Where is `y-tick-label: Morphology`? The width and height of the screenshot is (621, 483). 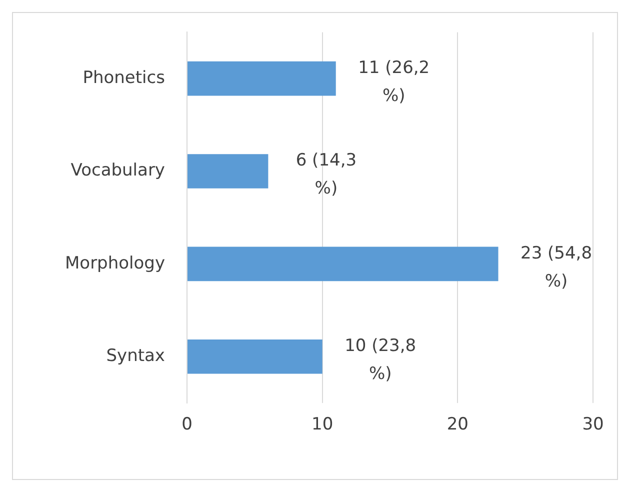 y-tick-label: Morphology is located at coordinates (115, 263).